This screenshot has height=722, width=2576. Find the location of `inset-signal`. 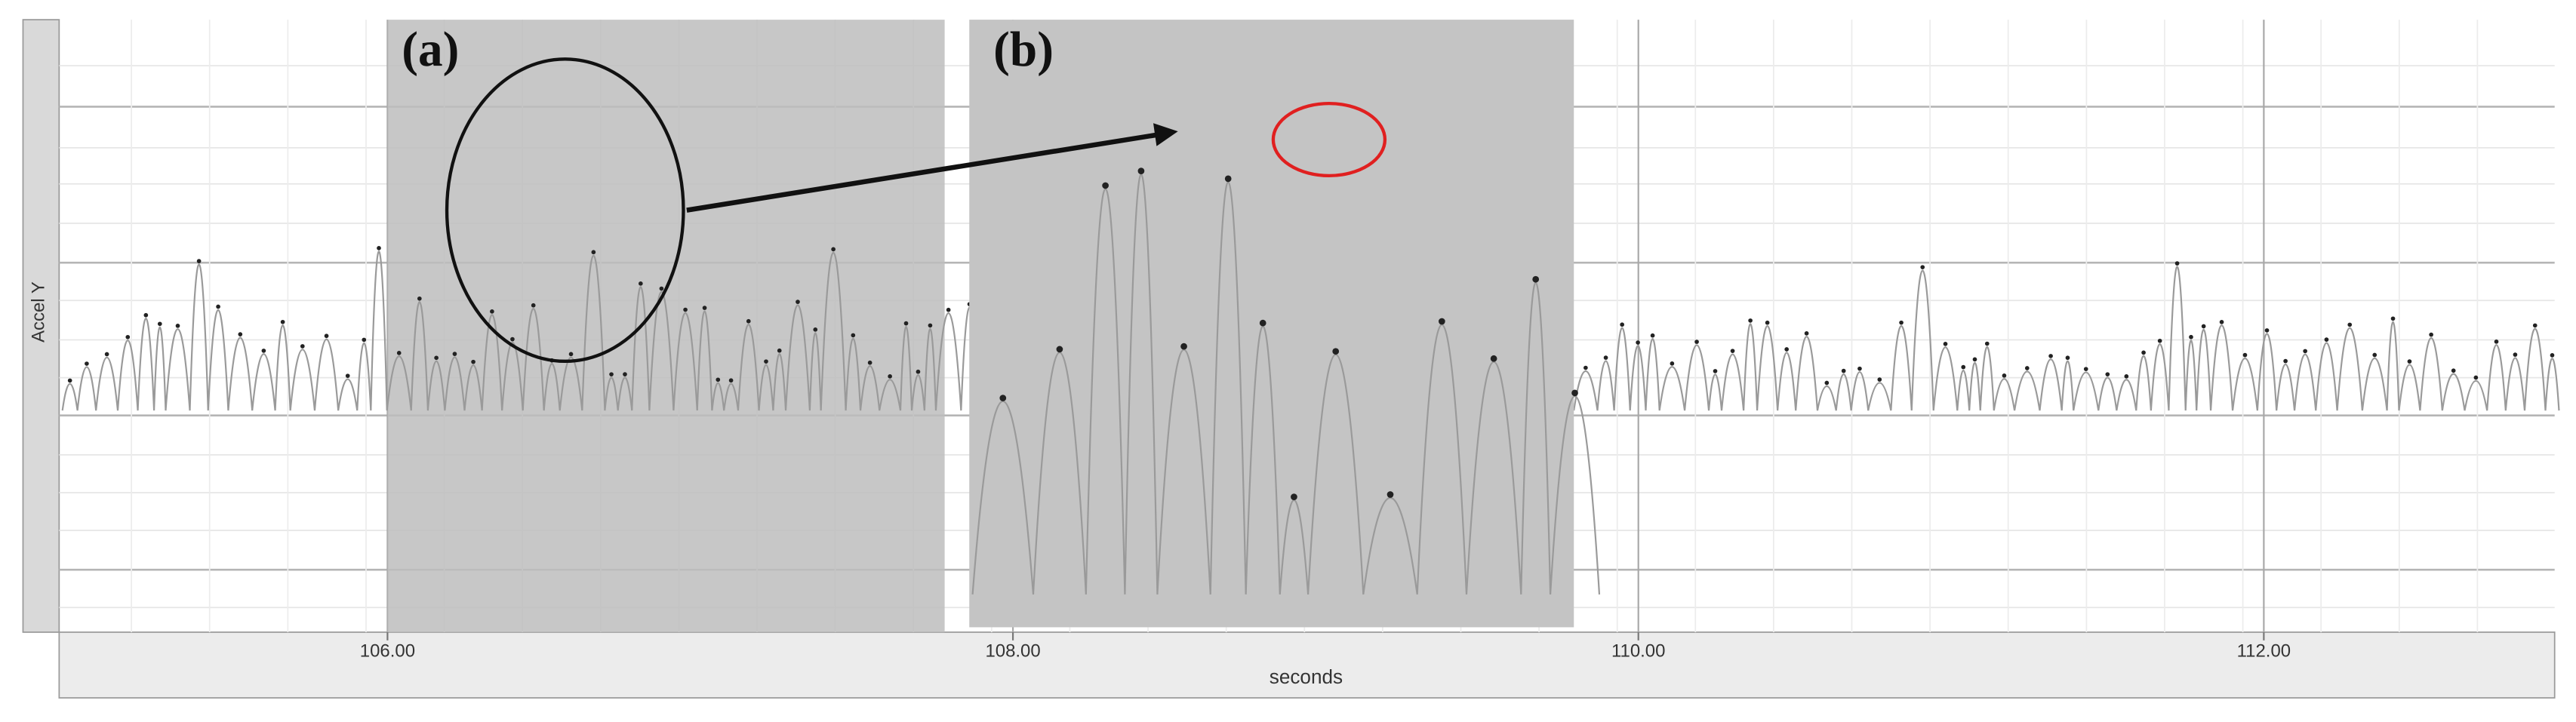

inset-signal is located at coordinates (1286, 381).